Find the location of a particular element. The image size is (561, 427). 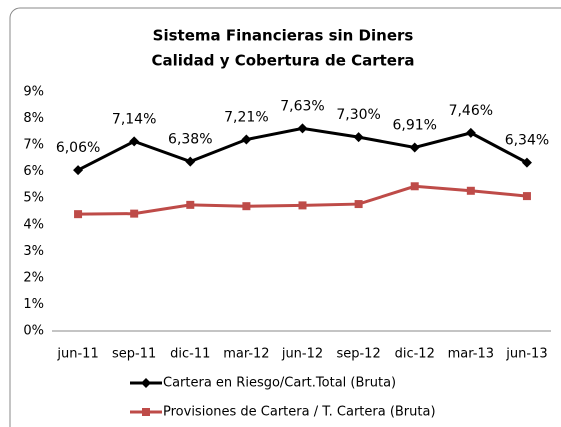

y-tick-label: 2% is located at coordinates (33, 277).